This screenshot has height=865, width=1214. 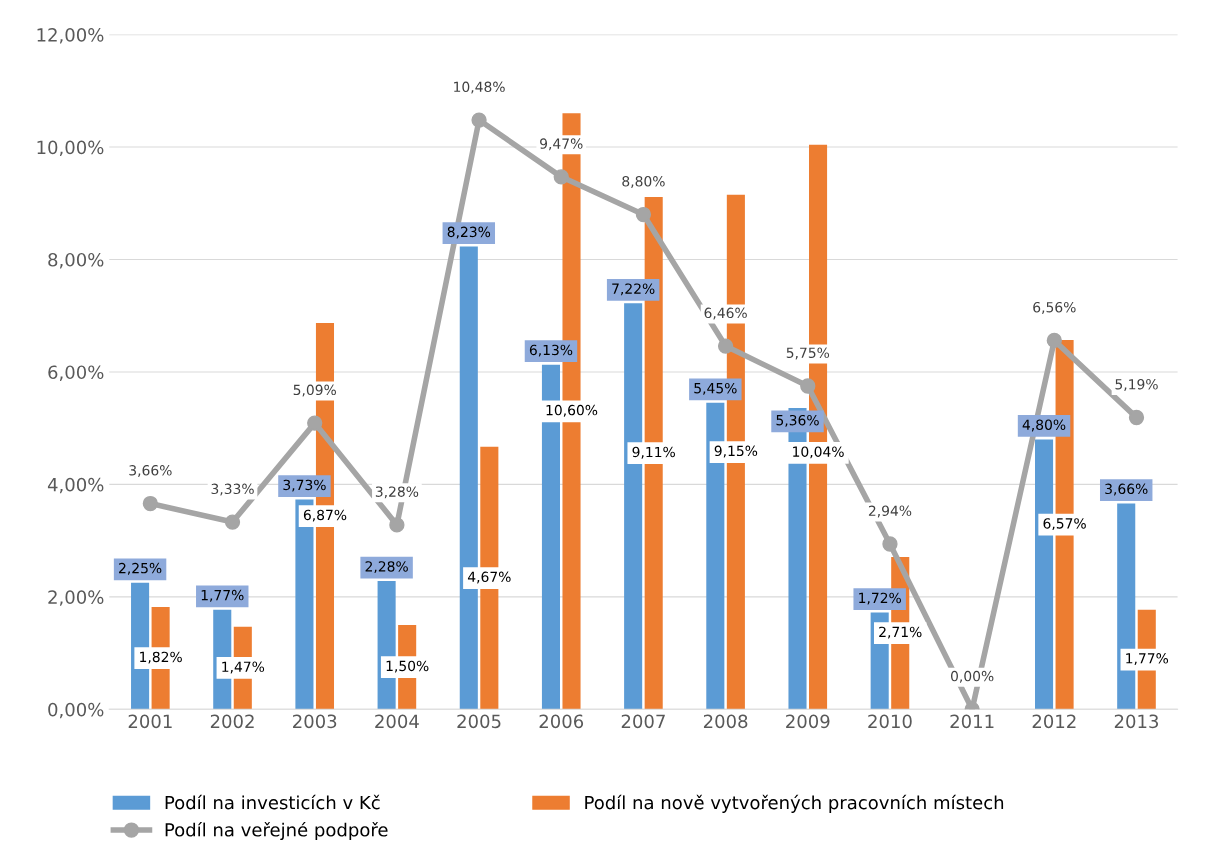 I want to click on data-label: 1,82%, so click(x=161, y=657).